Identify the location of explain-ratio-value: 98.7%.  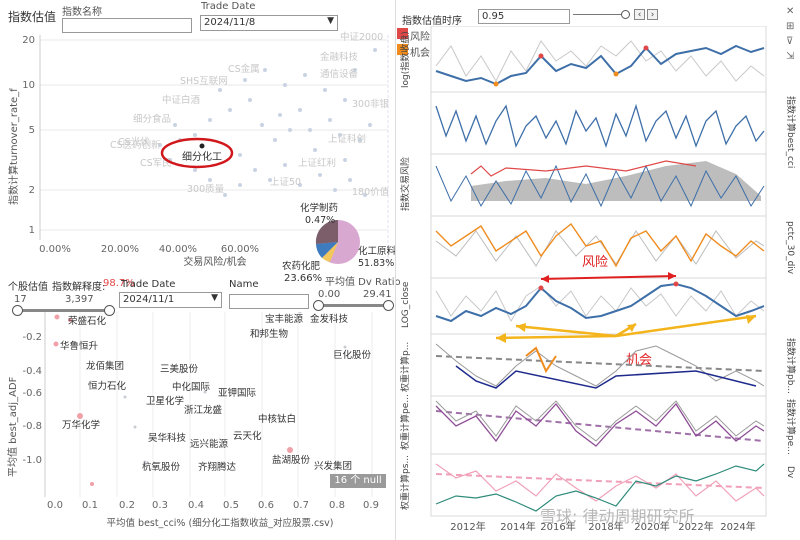
(119, 283).